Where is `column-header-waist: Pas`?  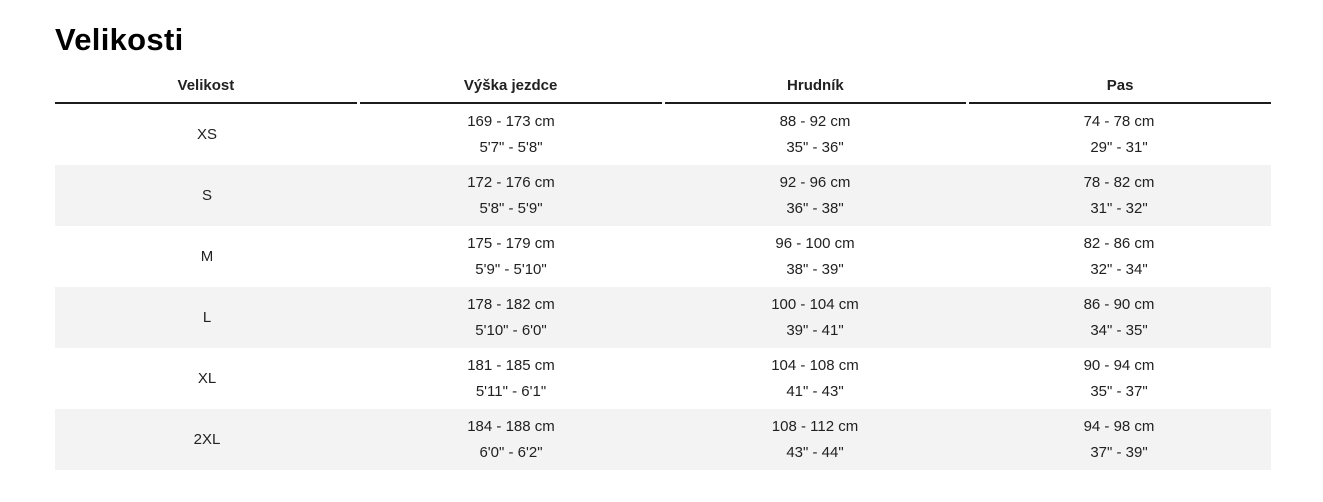 column-header-waist: Pas is located at coordinates (1120, 87).